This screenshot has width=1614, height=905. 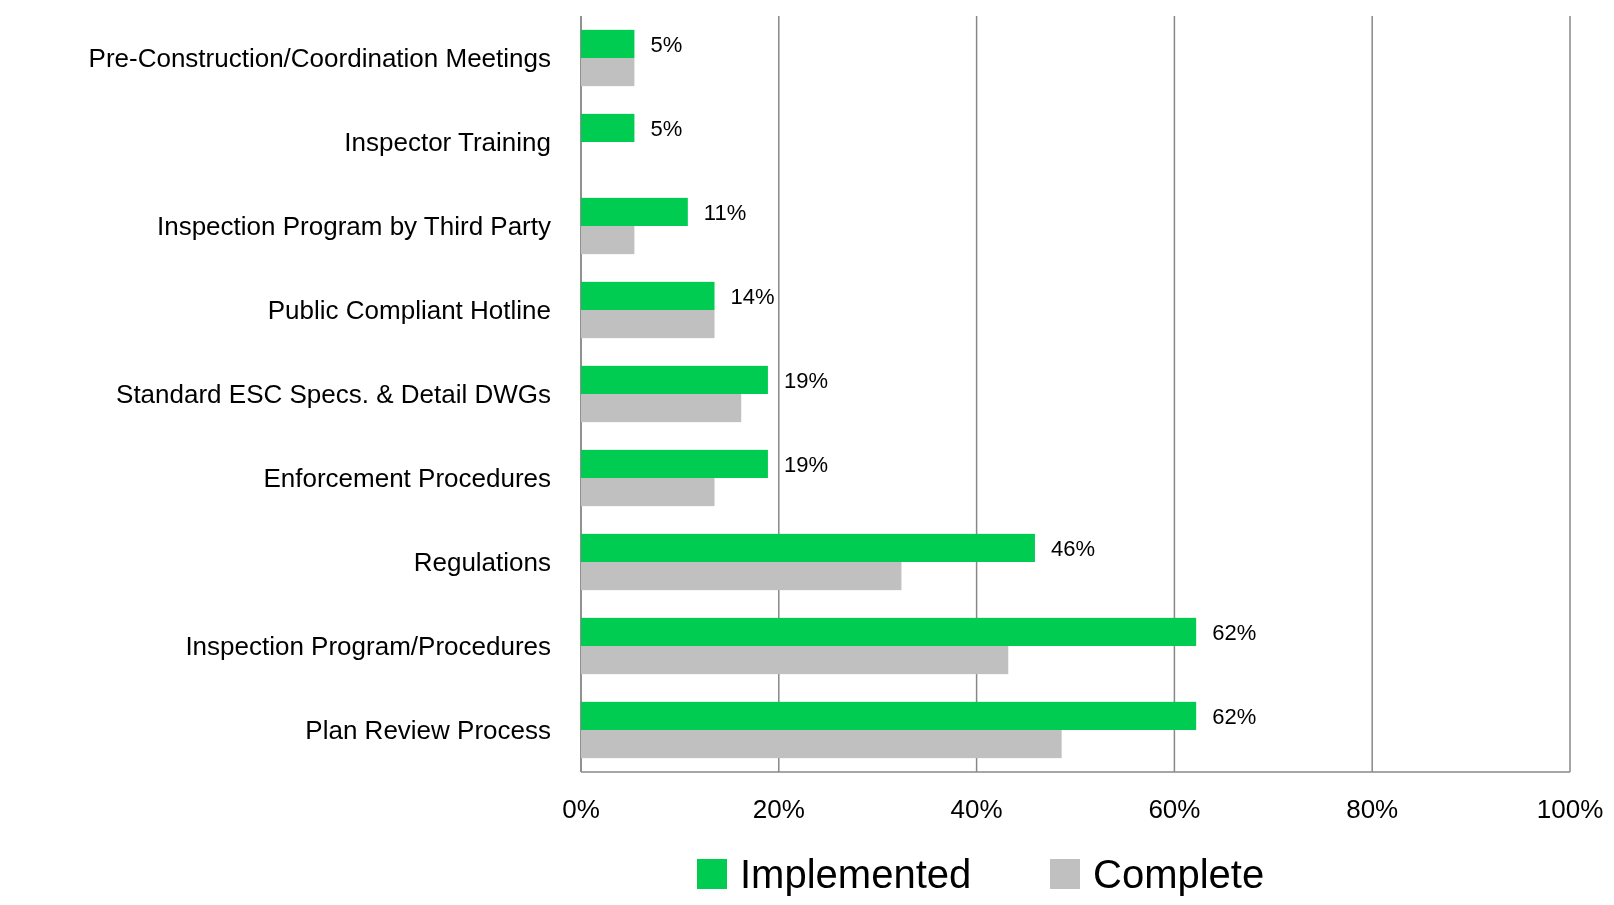 What do you see at coordinates (447, 142) in the screenshot?
I see `y-tick-label: Inspector Training` at bounding box center [447, 142].